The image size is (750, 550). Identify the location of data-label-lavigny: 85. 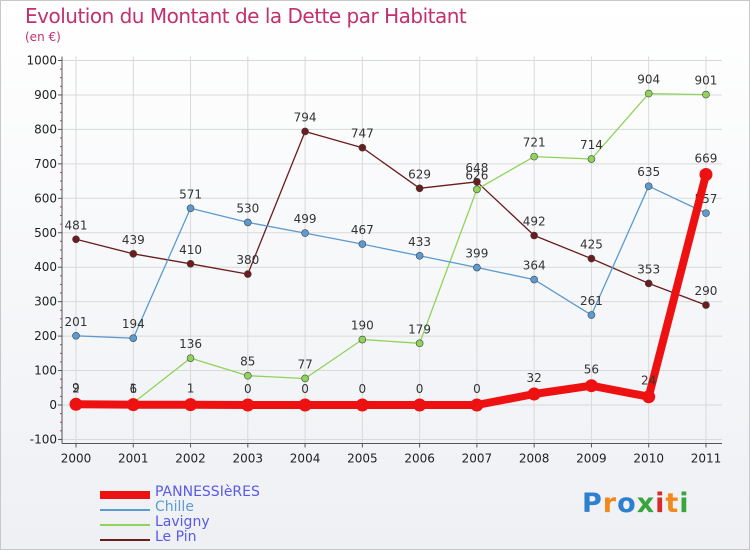
(247, 362).